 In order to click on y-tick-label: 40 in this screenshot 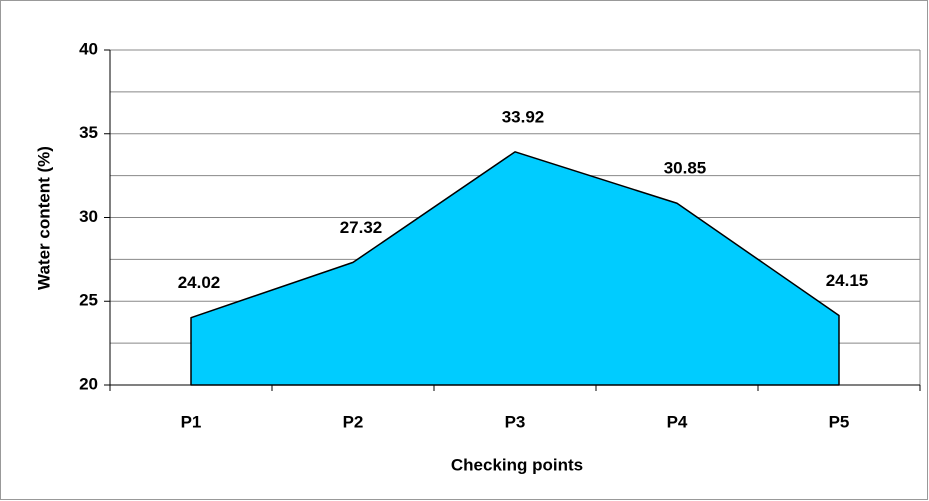, I will do `click(88, 48)`.